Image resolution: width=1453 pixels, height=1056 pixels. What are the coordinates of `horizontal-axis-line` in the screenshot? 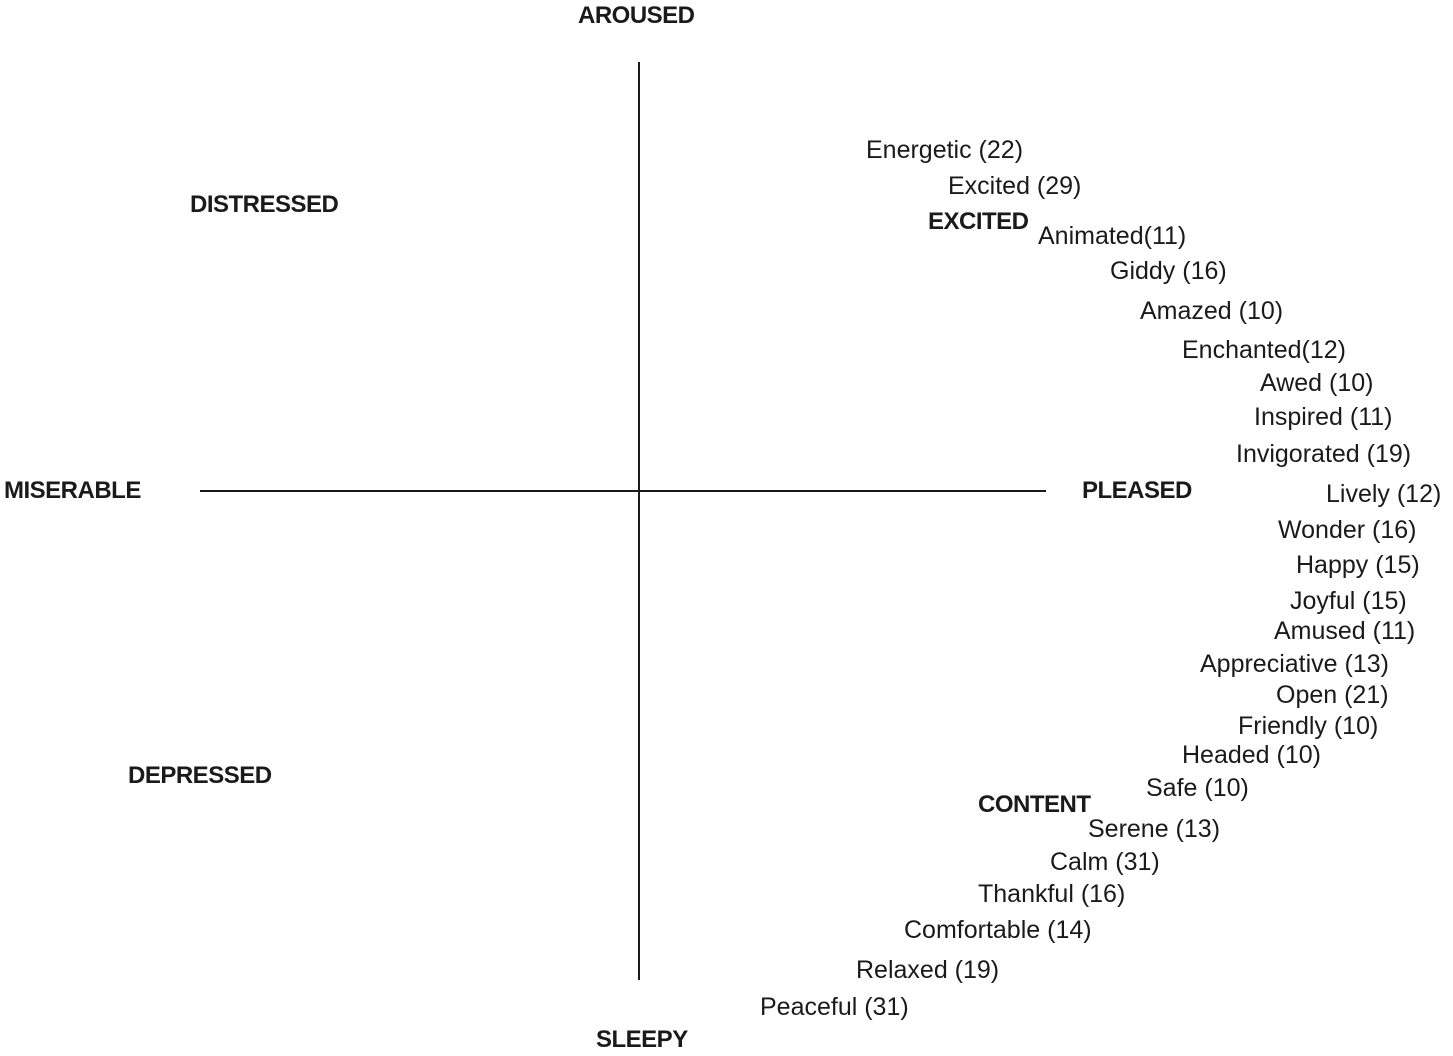 It's located at (623, 491).